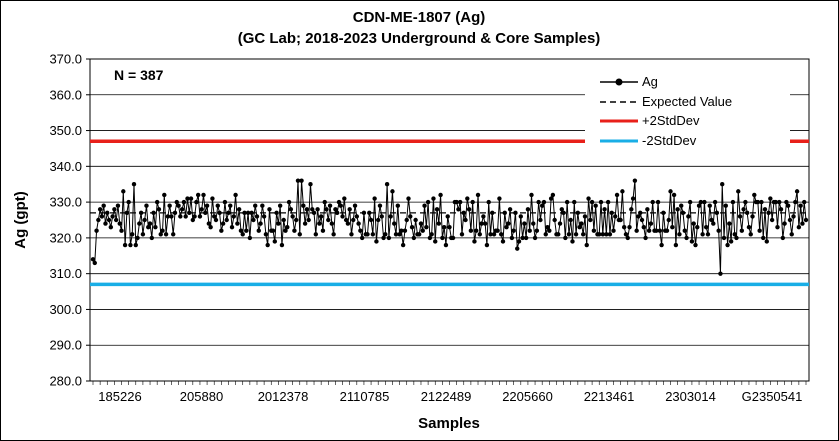 This screenshot has width=839, height=441. Describe the element at coordinates (65, 94) in the screenshot. I see `y-tick-label: 360.0` at that location.